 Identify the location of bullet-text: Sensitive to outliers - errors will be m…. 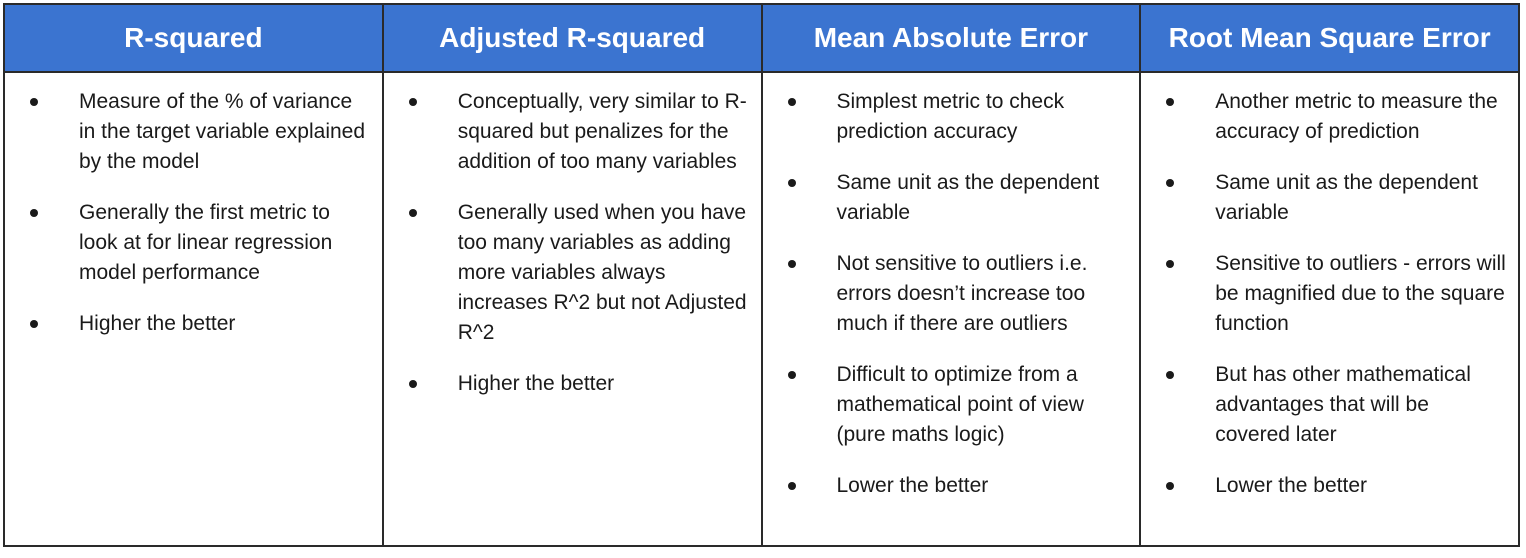
(1360, 293).